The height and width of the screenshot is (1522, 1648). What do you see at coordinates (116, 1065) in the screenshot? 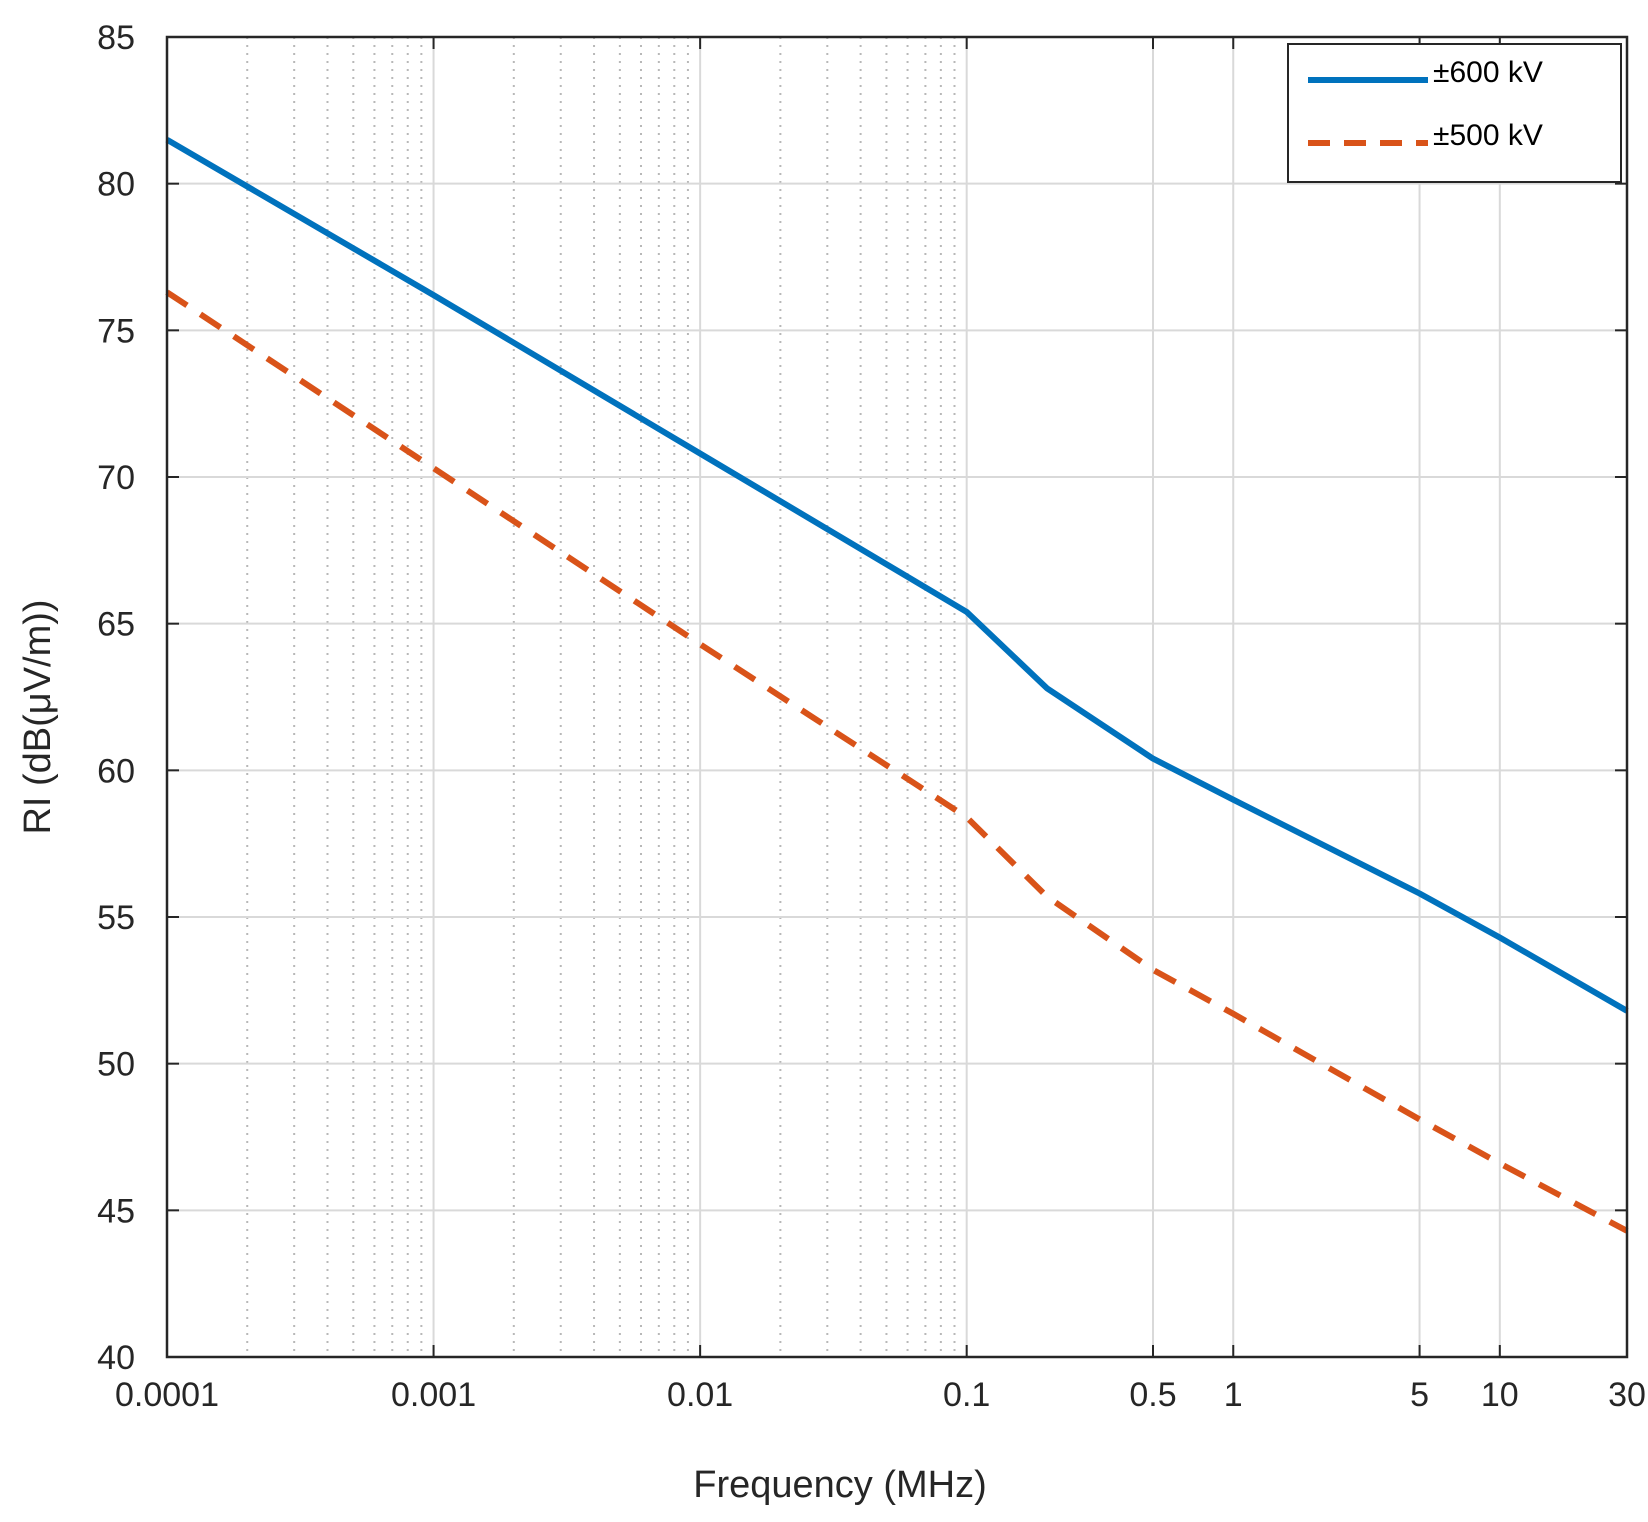
I see `y-tick-label: 50` at bounding box center [116, 1065].